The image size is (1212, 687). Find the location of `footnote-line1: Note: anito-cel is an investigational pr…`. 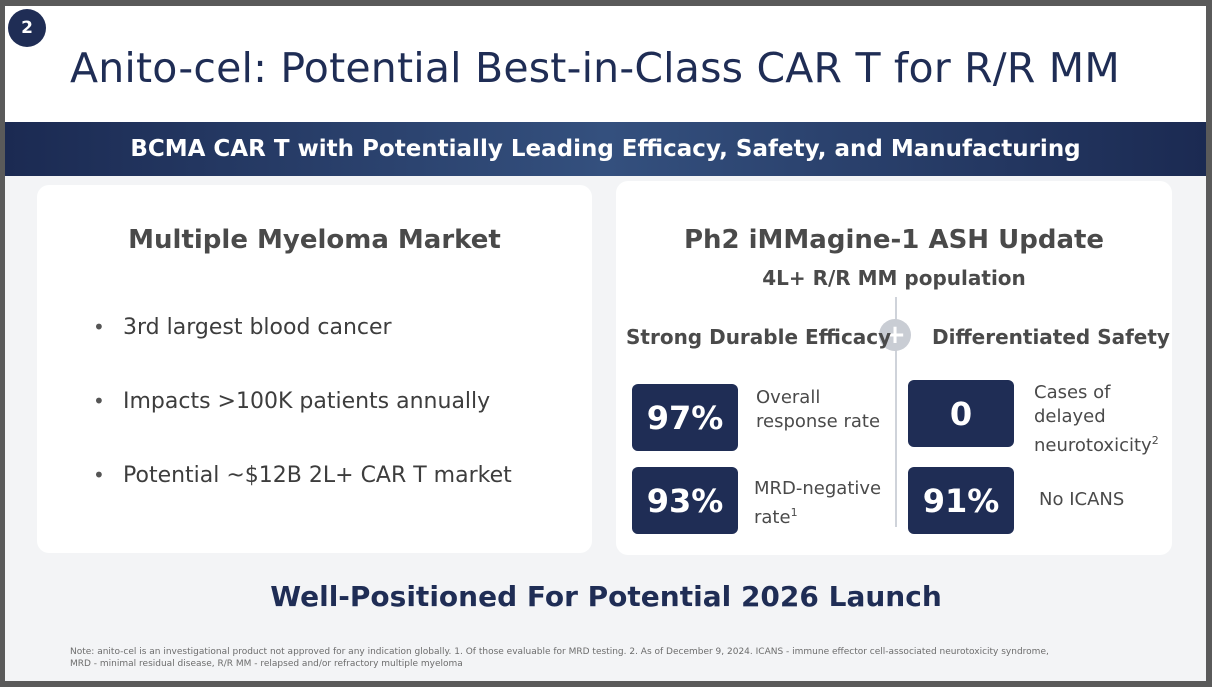

footnote-line1: Note: anito-cel is an investigational pr… is located at coordinates (559, 652).